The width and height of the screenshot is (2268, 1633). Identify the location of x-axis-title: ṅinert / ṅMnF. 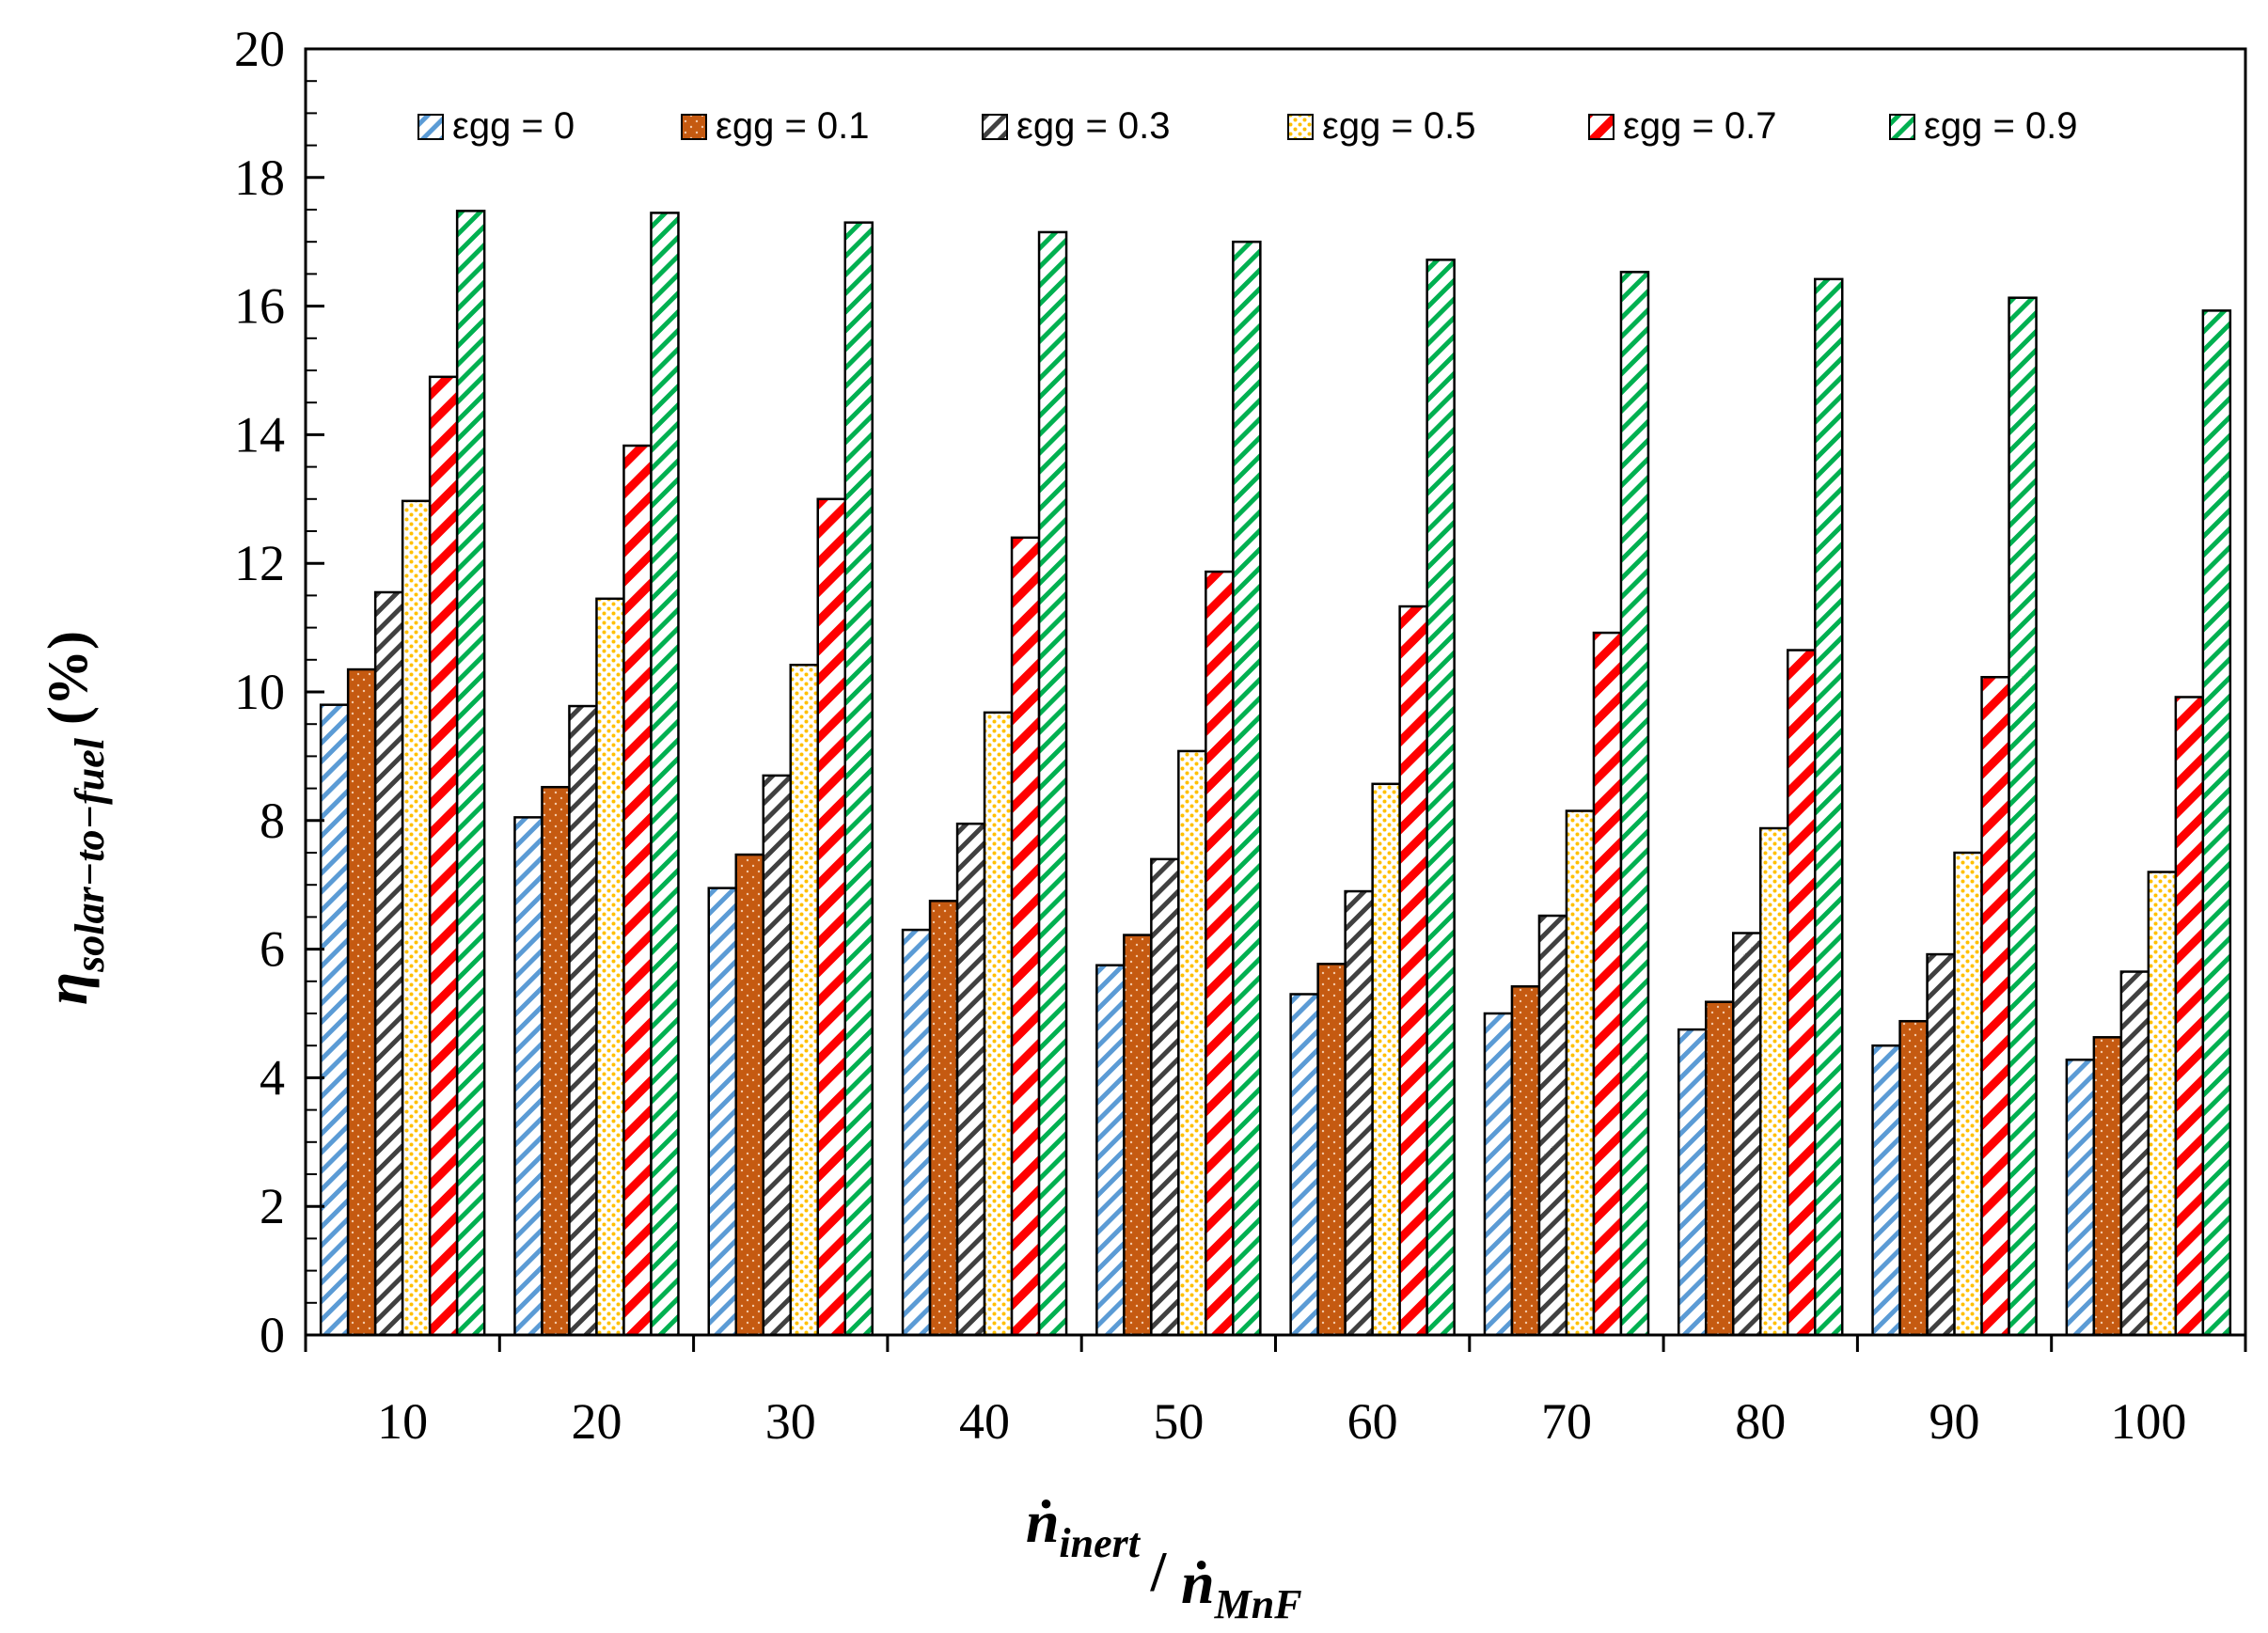
(1164, 1558).